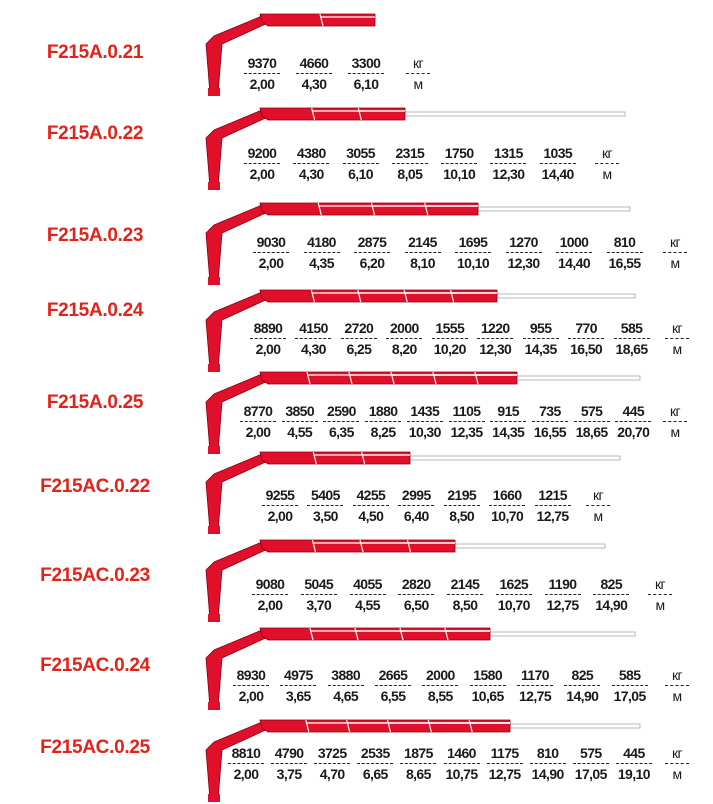 This screenshot has height=804, width=713. What do you see at coordinates (553, 516) in the screenshot?
I see `radius-value: 12,75` at bounding box center [553, 516].